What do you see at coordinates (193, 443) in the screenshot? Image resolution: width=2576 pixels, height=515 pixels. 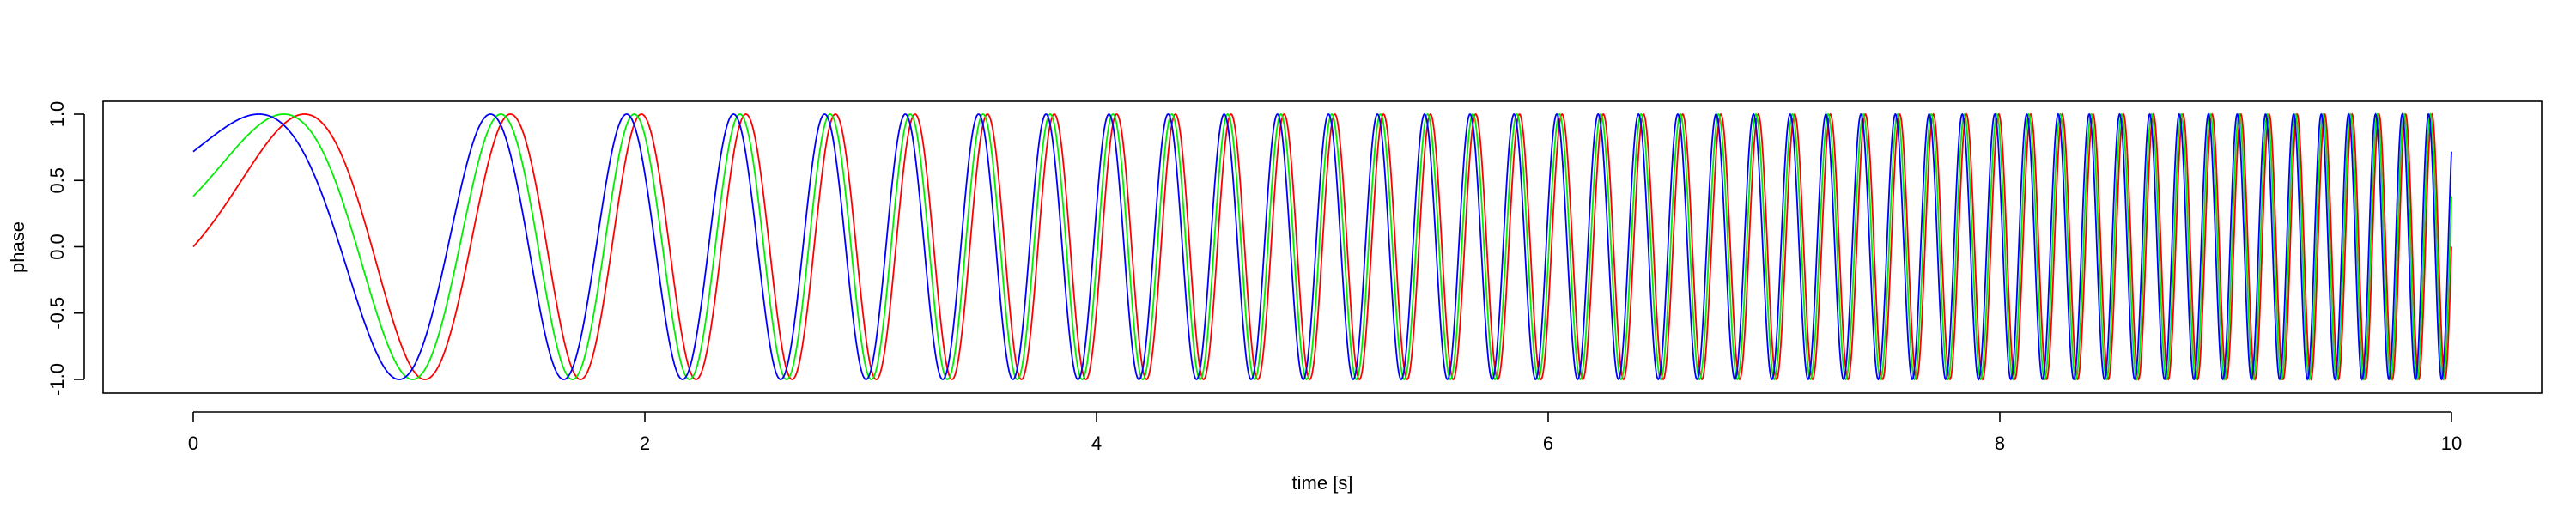 I see `x-tick-label: 0` at bounding box center [193, 443].